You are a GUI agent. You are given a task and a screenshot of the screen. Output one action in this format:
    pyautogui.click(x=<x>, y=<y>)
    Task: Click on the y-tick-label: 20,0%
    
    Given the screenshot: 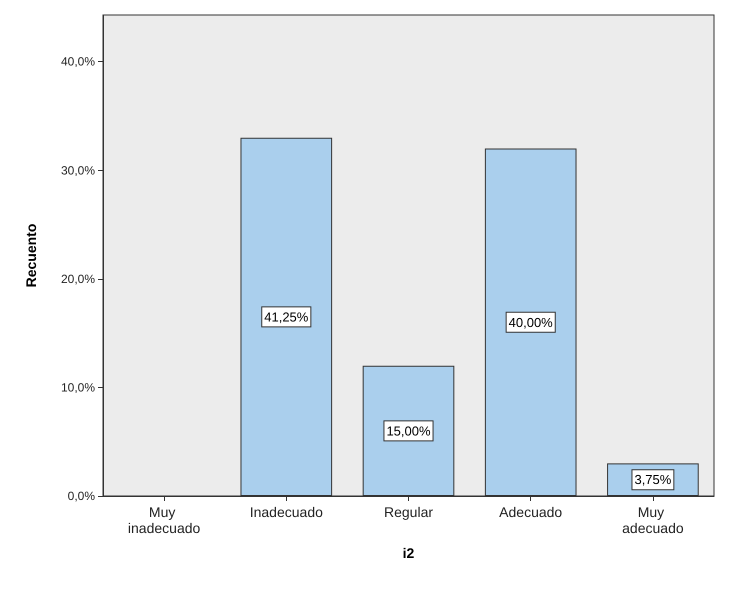 What is the action you would take?
    pyautogui.click(x=78, y=279)
    